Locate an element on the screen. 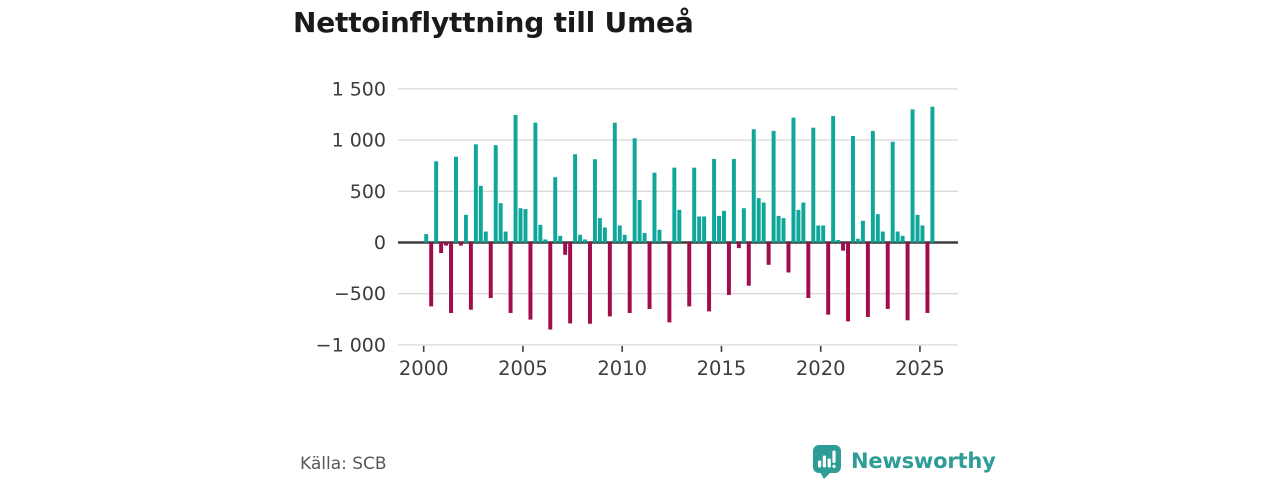  chart-title: Nettoinflyttning till Umeå is located at coordinates (493, 22).